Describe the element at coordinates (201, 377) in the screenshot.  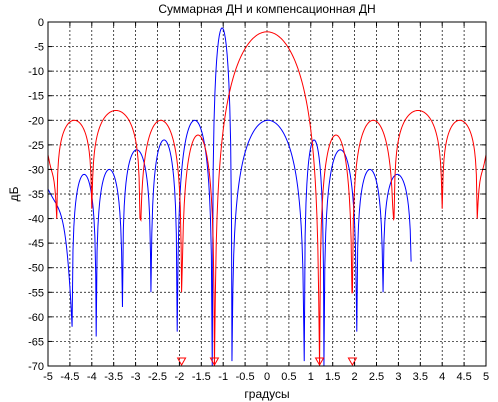
I see `x-tick-label: -1.5` at that location.